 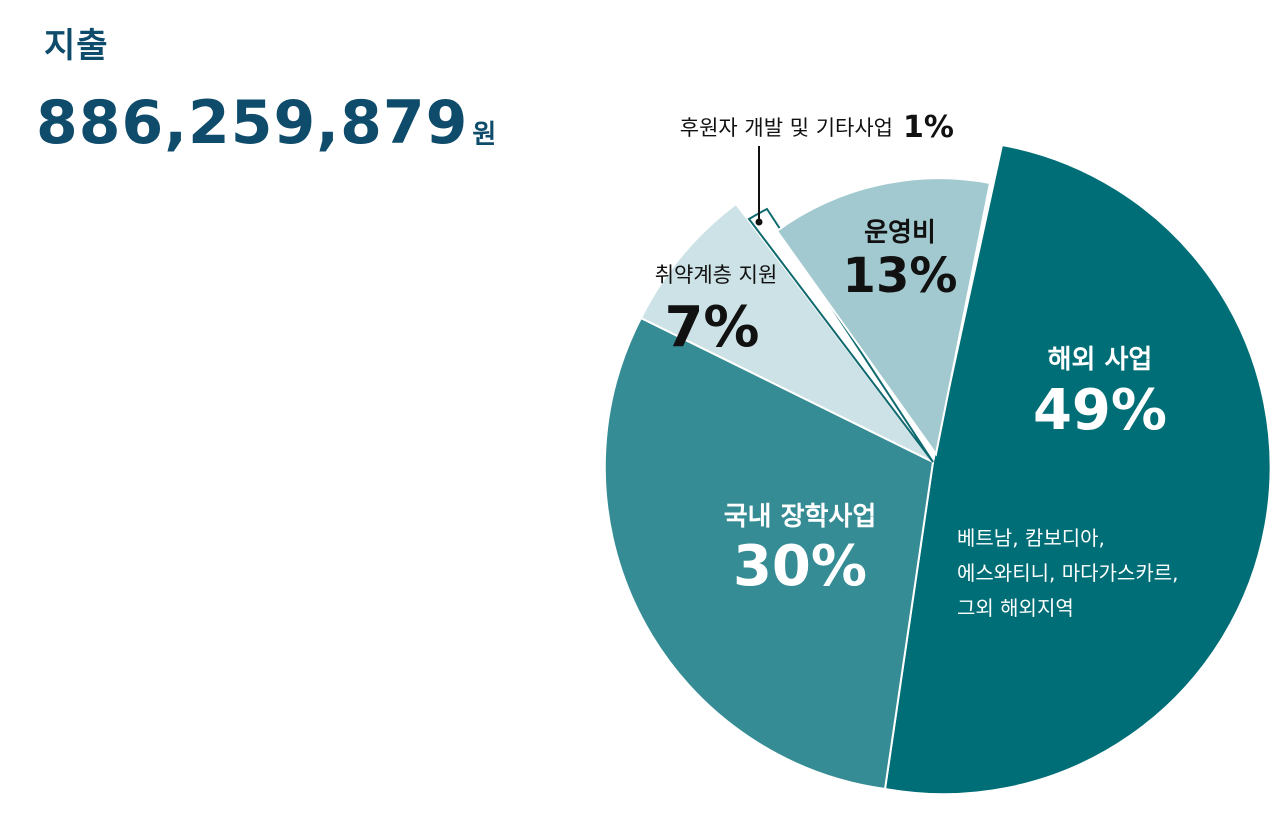 I want to click on slice-name-overseas: 해외 사업, so click(x=1100, y=360).